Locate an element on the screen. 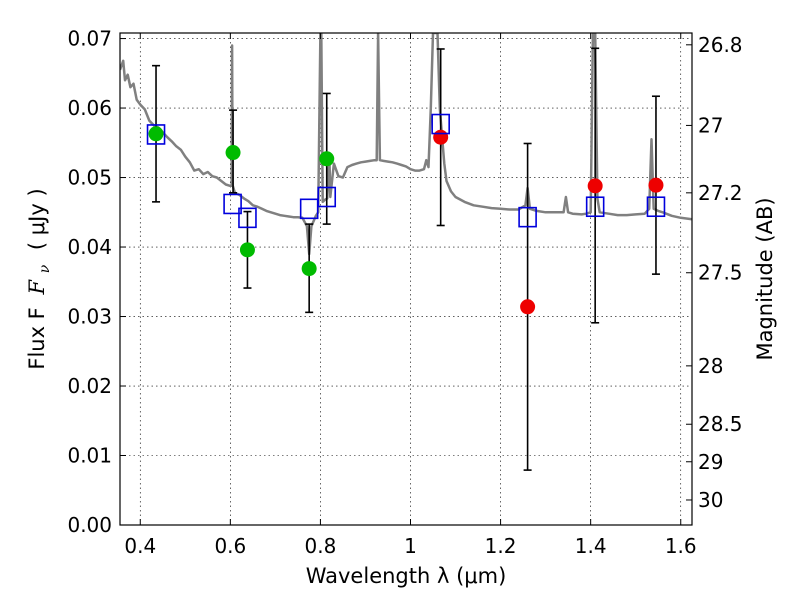 This screenshot has height=600, width=800. y-axis-label-subscript: ν is located at coordinates (45, 268).